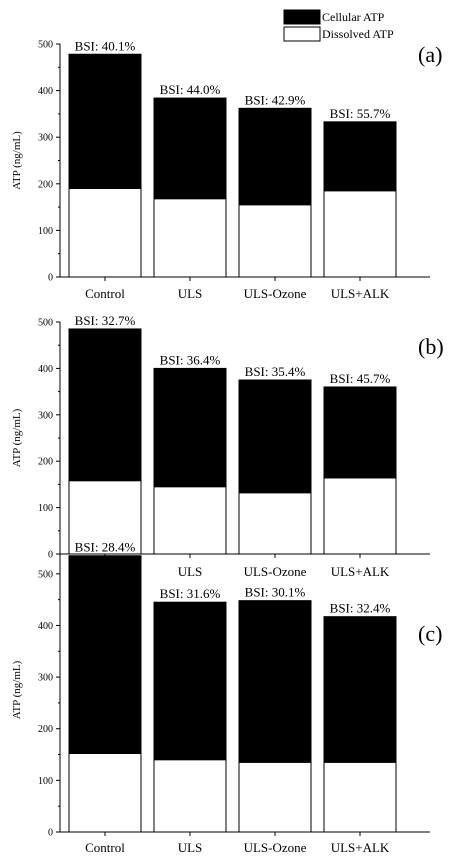  I want to click on legend-swatch-cellular, so click(302, 17).